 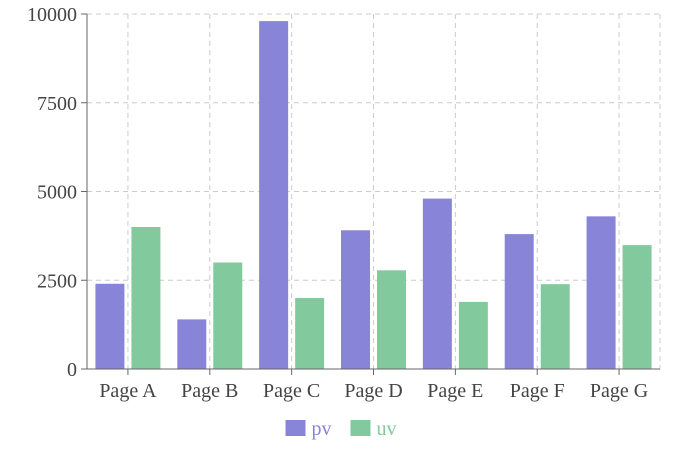 I want to click on x-tick-label: Page D, so click(x=373, y=391).